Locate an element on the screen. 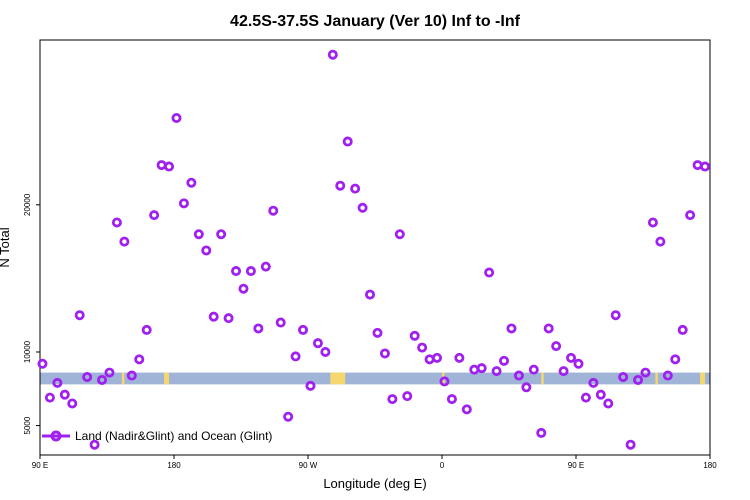 This screenshot has width=750, height=500. legend-label: Land (Nadir&Glint) and Ocean (Glint) is located at coordinates (173, 436).